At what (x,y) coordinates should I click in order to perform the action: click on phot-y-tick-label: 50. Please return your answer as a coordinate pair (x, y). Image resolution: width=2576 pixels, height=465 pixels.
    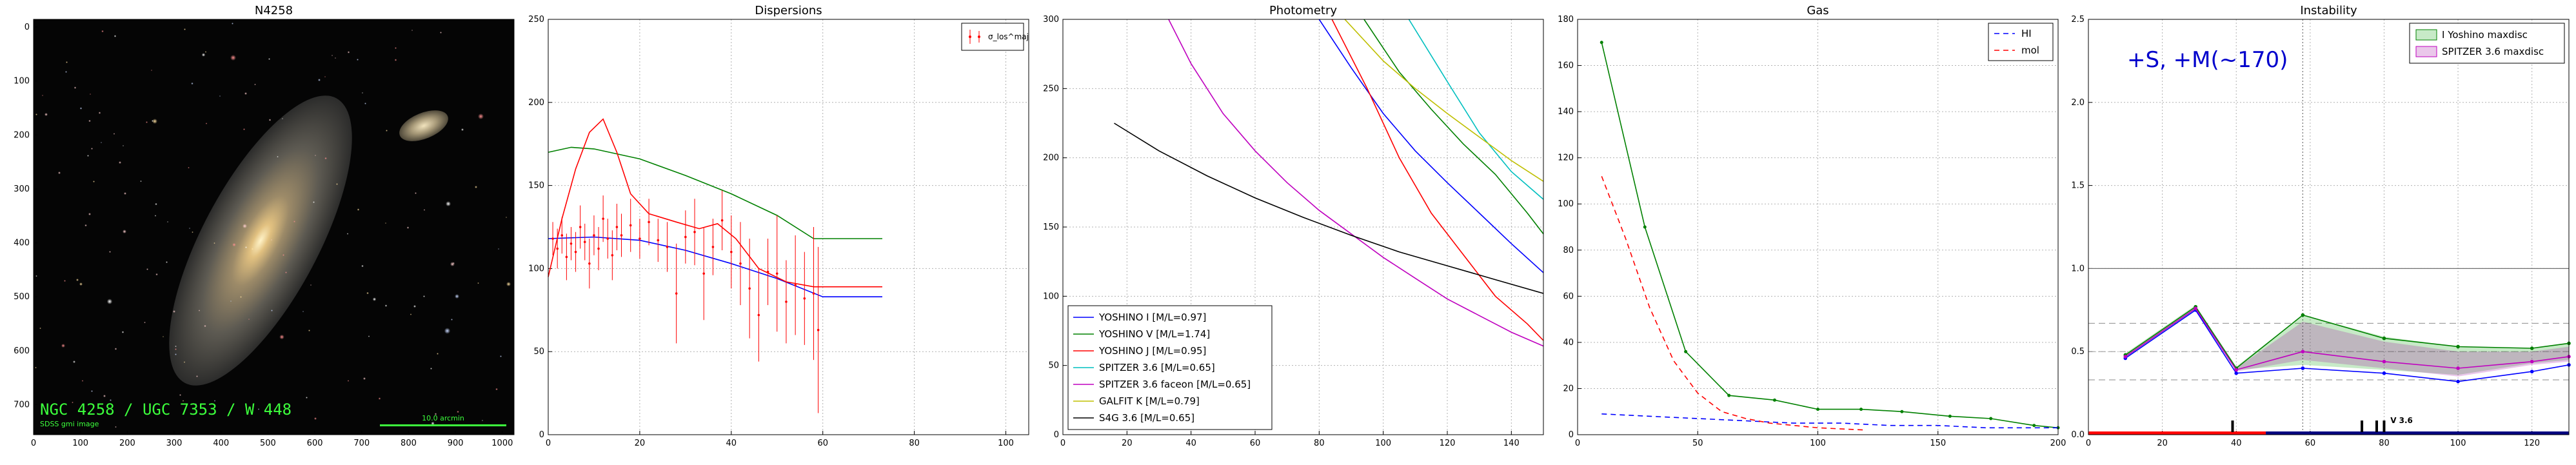
    Looking at the image, I should click on (1053, 366).